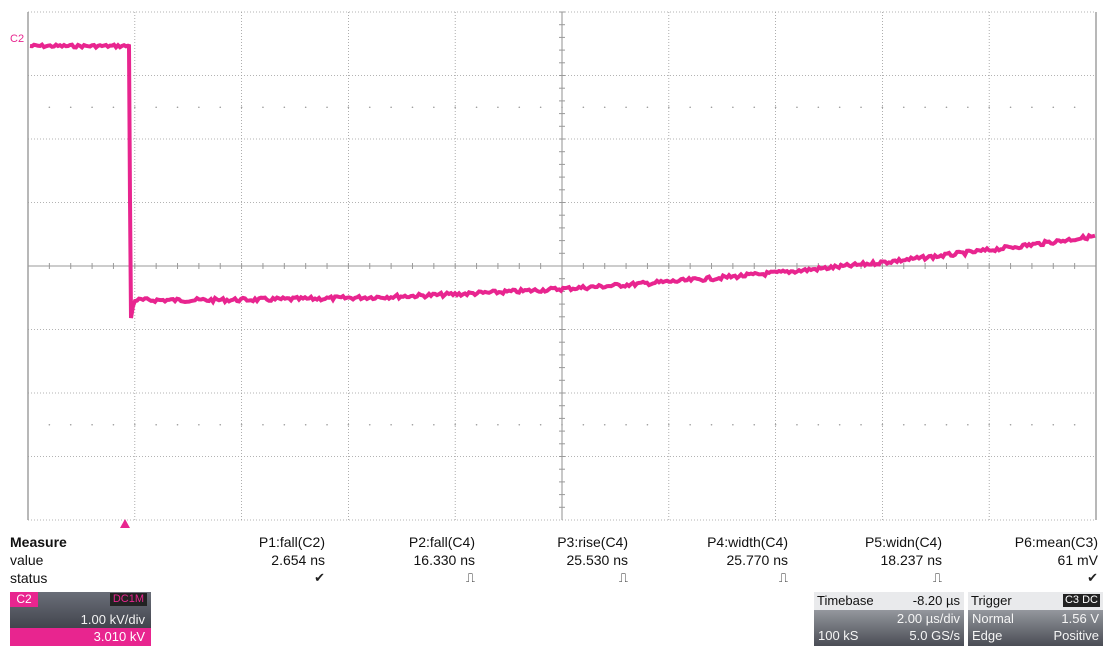 This screenshot has height=646, width=1103. Describe the element at coordinates (441, 542) in the screenshot. I see `measure-param-name: P2:fall(C4)` at that location.